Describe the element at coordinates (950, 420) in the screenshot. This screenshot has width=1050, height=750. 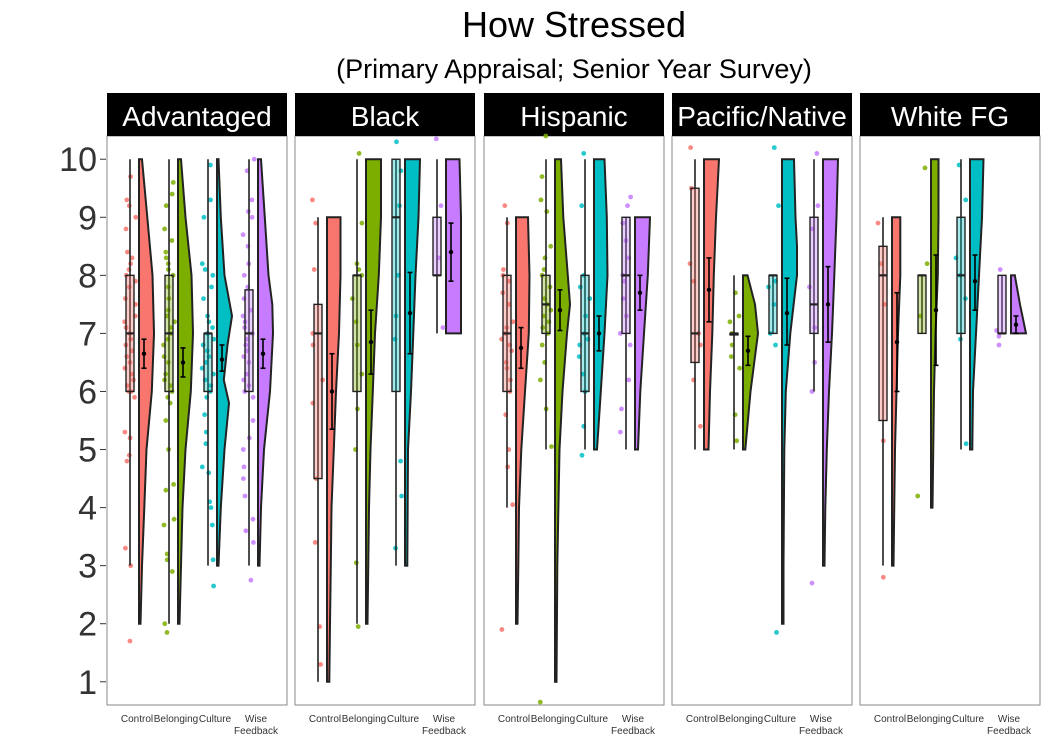
I see `panel-border` at that location.